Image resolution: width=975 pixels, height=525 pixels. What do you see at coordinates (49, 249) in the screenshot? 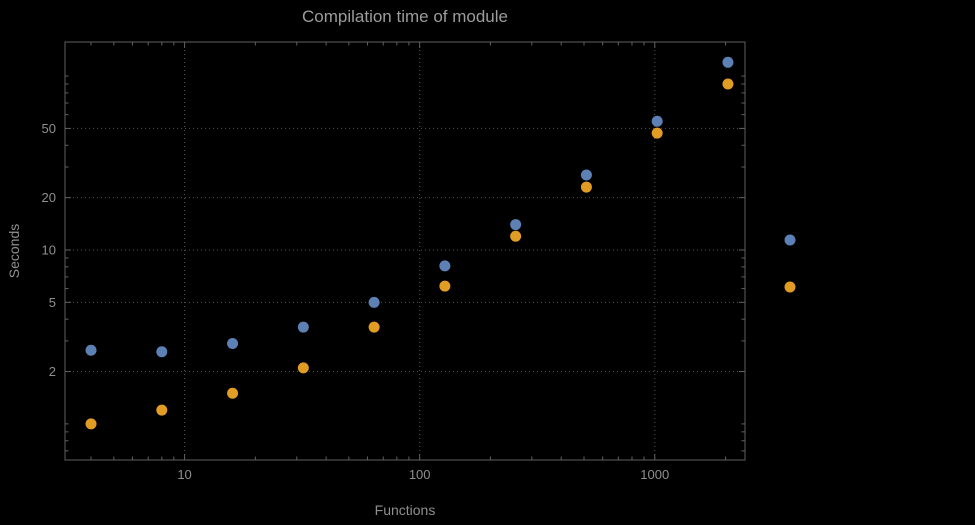
I see `y-tick-label: 10` at bounding box center [49, 249].